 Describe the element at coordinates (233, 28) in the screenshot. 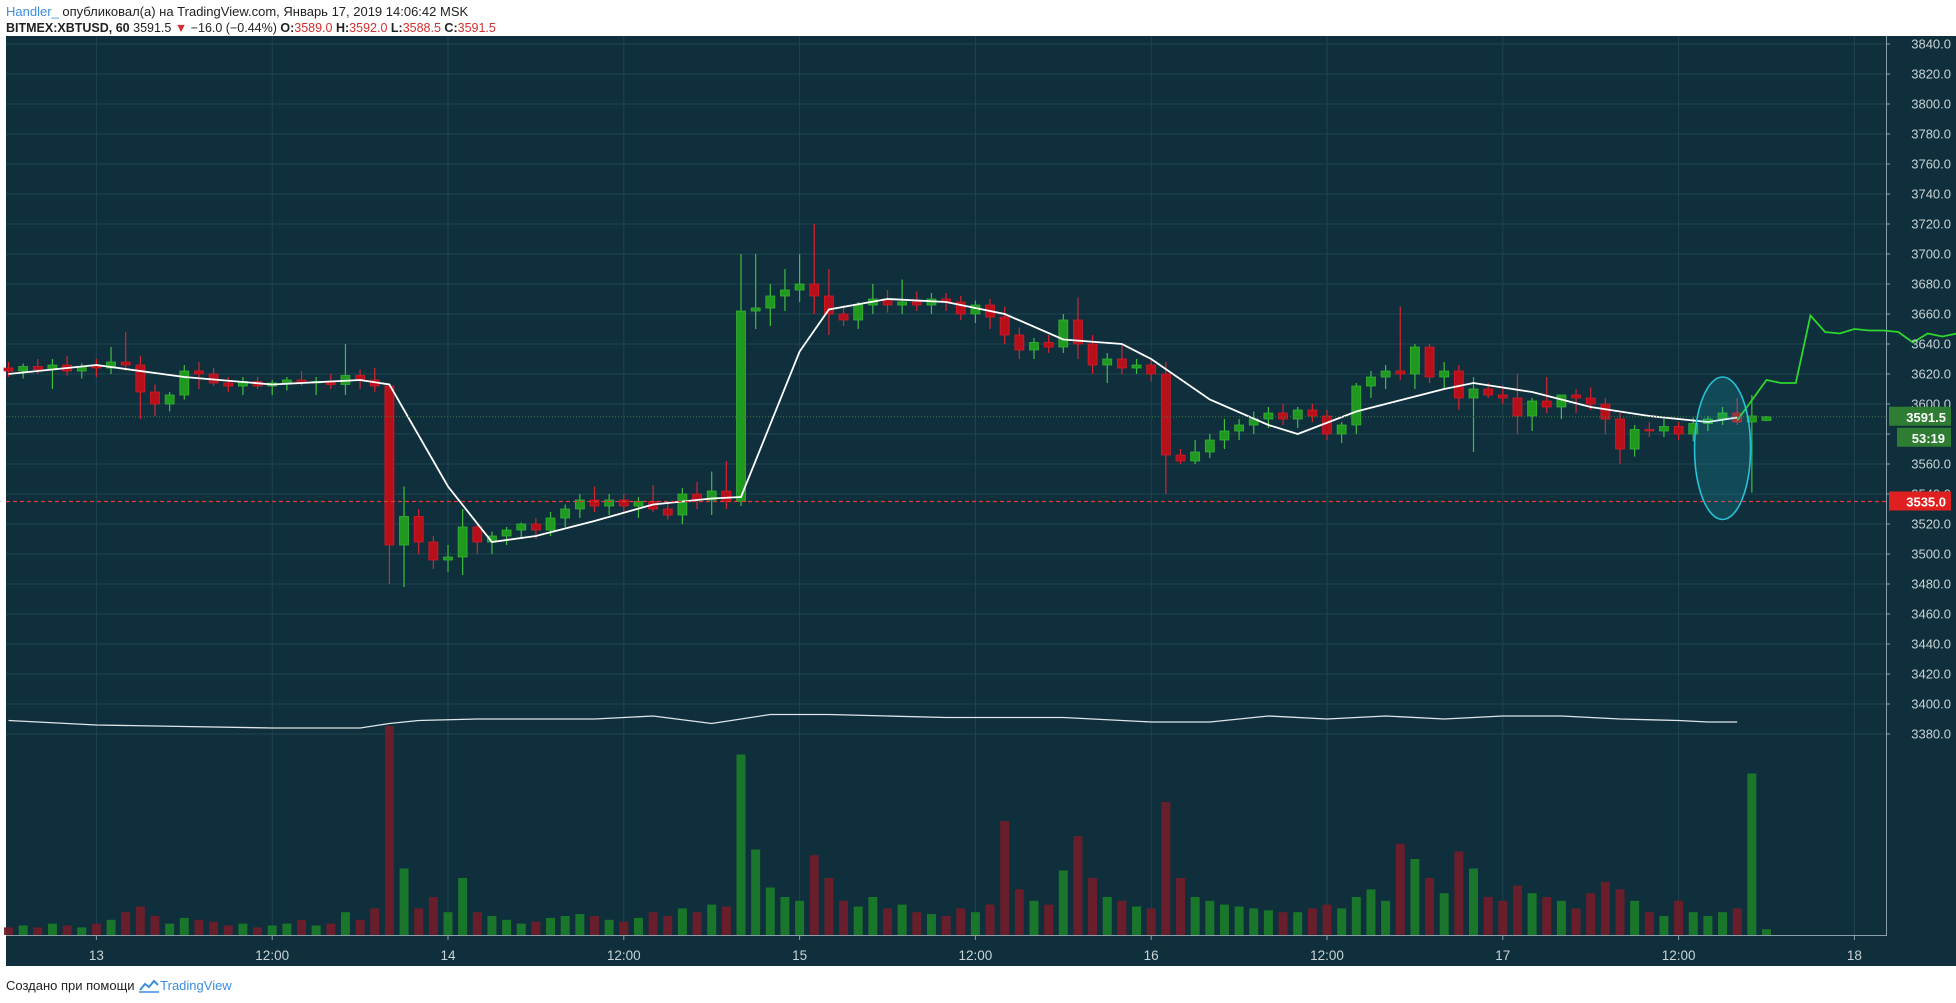

I see `change-value: −16.0 (−0.44%)` at that location.